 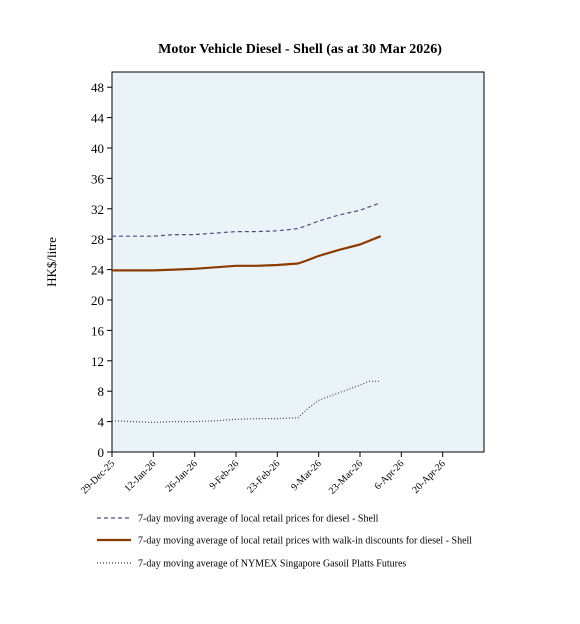 I want to click on y-axis-label: HK$/litre, so click(x=51, y=262).